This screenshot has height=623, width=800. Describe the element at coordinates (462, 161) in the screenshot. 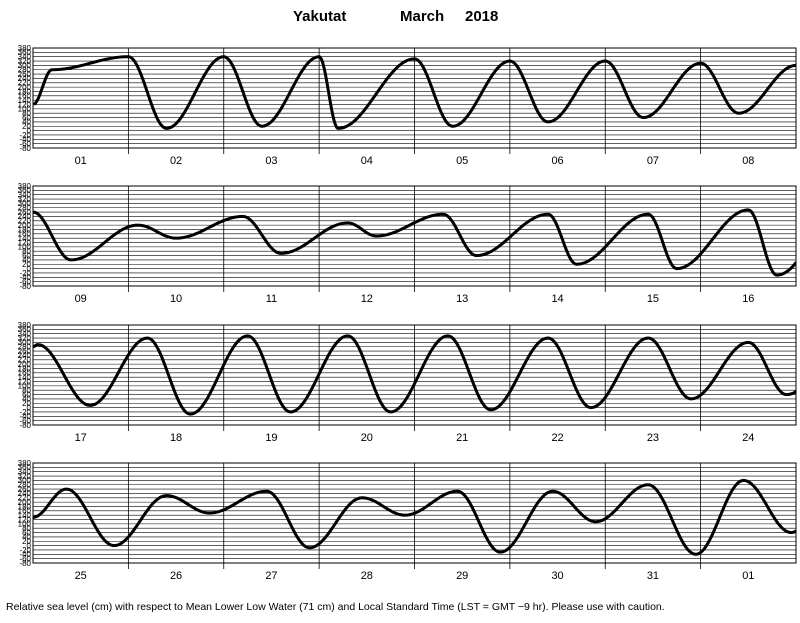

I see `day-label: 05` at that location.